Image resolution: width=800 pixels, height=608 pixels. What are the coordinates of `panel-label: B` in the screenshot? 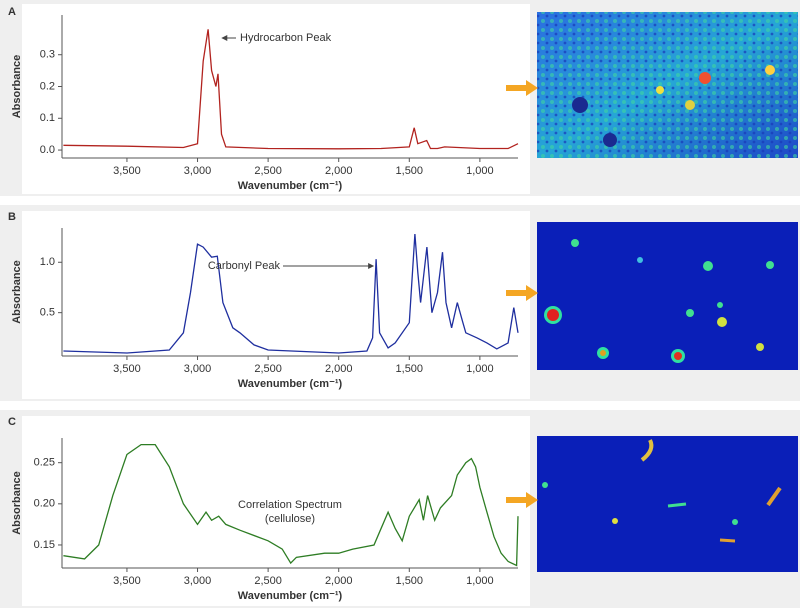 It's located at (12, 217).